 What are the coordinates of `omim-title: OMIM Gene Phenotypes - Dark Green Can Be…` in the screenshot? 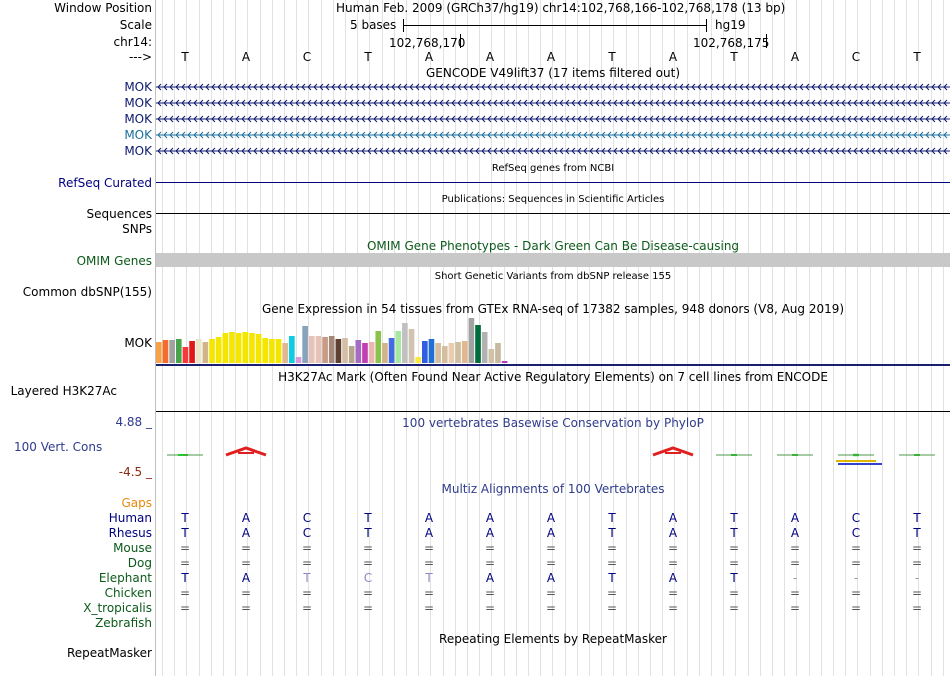 It's located at (553, 246).